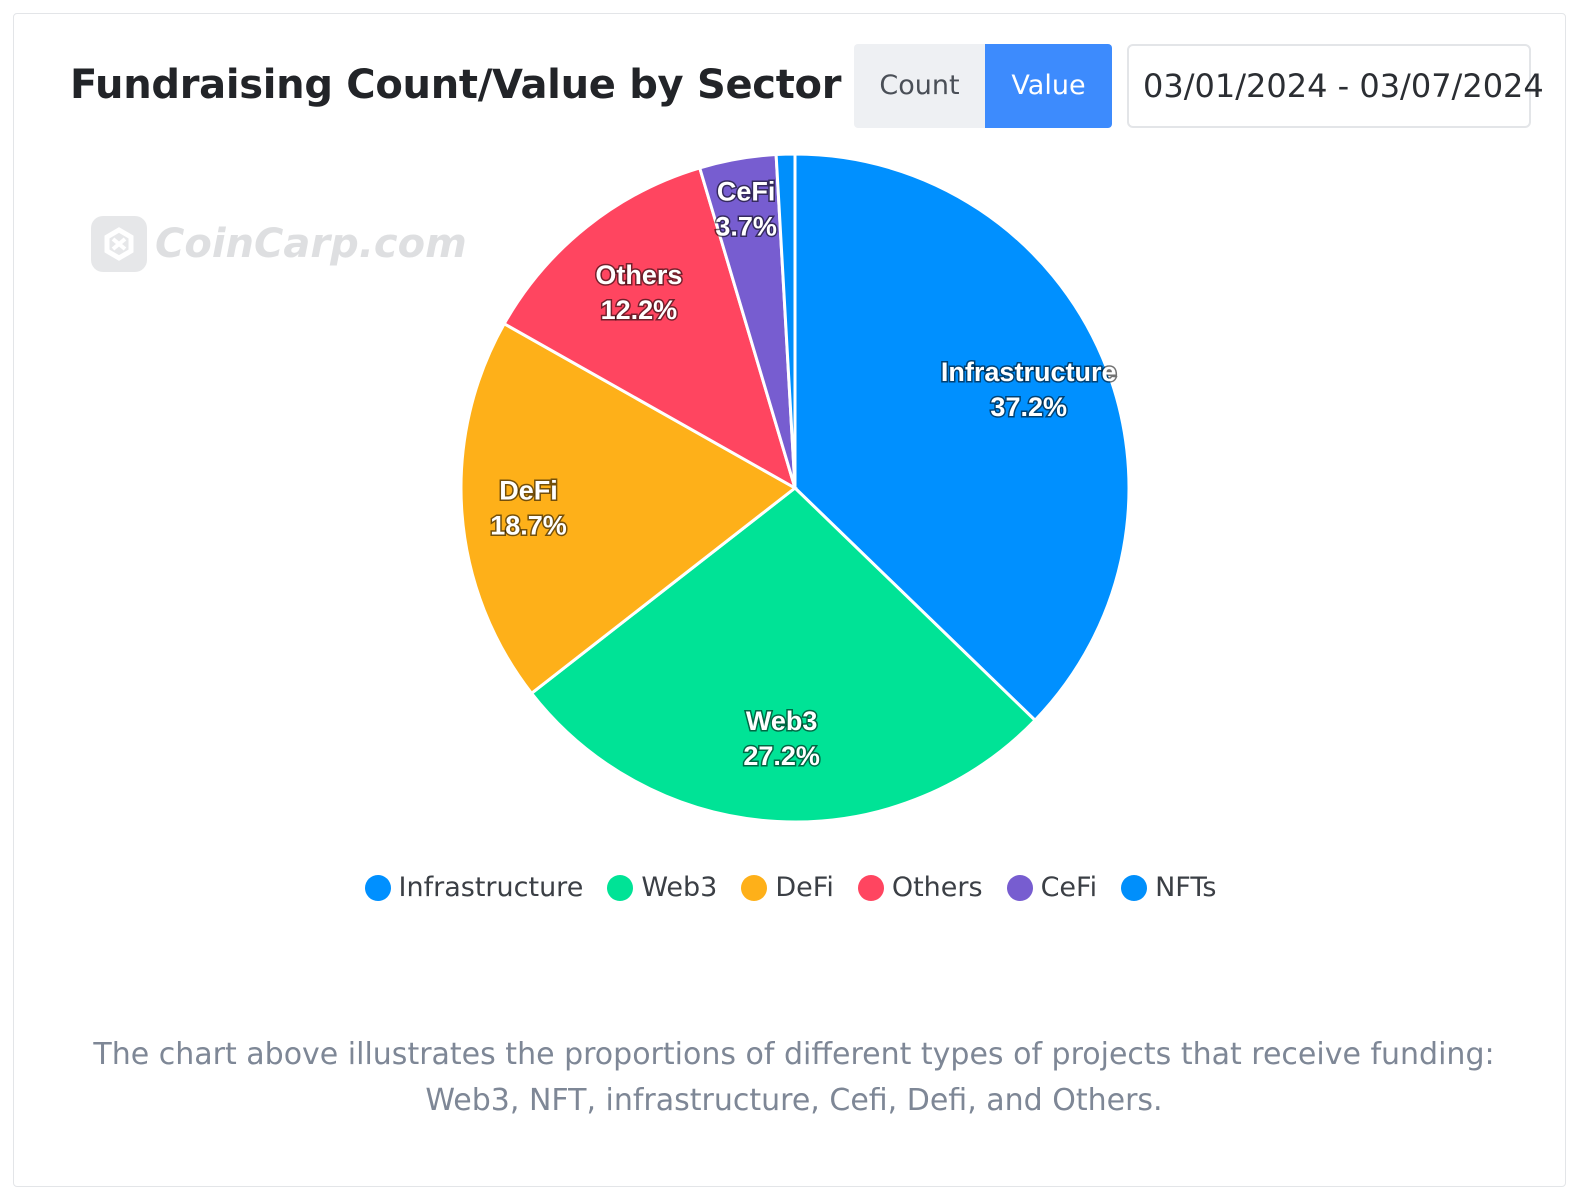 The image size is (1569, 1198). I want to click on count-value-toggle: Count Value, so click(983, 86).